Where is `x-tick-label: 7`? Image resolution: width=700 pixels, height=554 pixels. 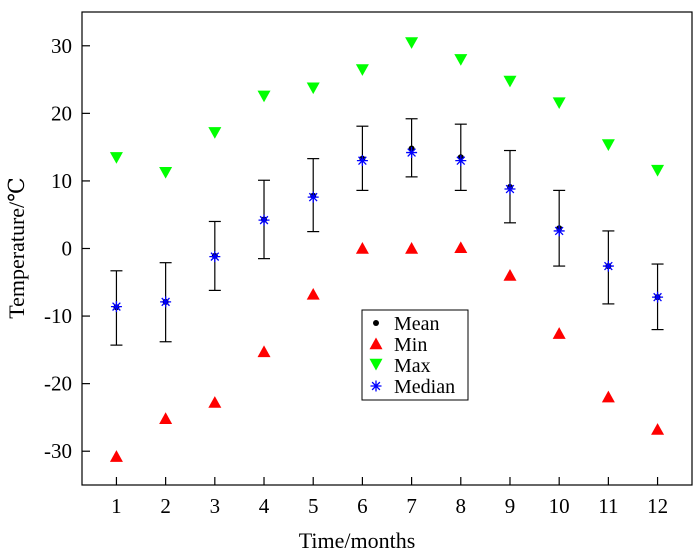
x-tick-label: 7 is located at coordinates (411, 506).